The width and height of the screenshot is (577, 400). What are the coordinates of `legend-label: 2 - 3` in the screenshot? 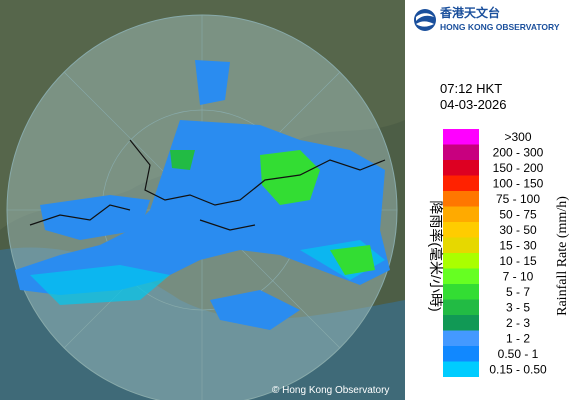 It's located at (518, 323).